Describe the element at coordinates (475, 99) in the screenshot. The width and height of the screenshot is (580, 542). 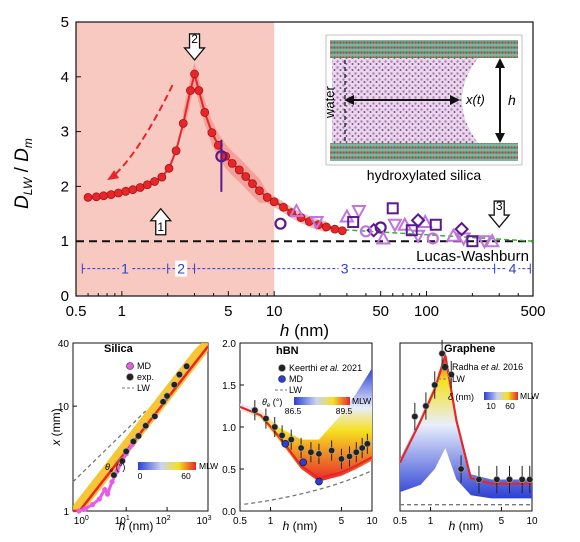
I see `inset-xt-label: x(t)` at that location.